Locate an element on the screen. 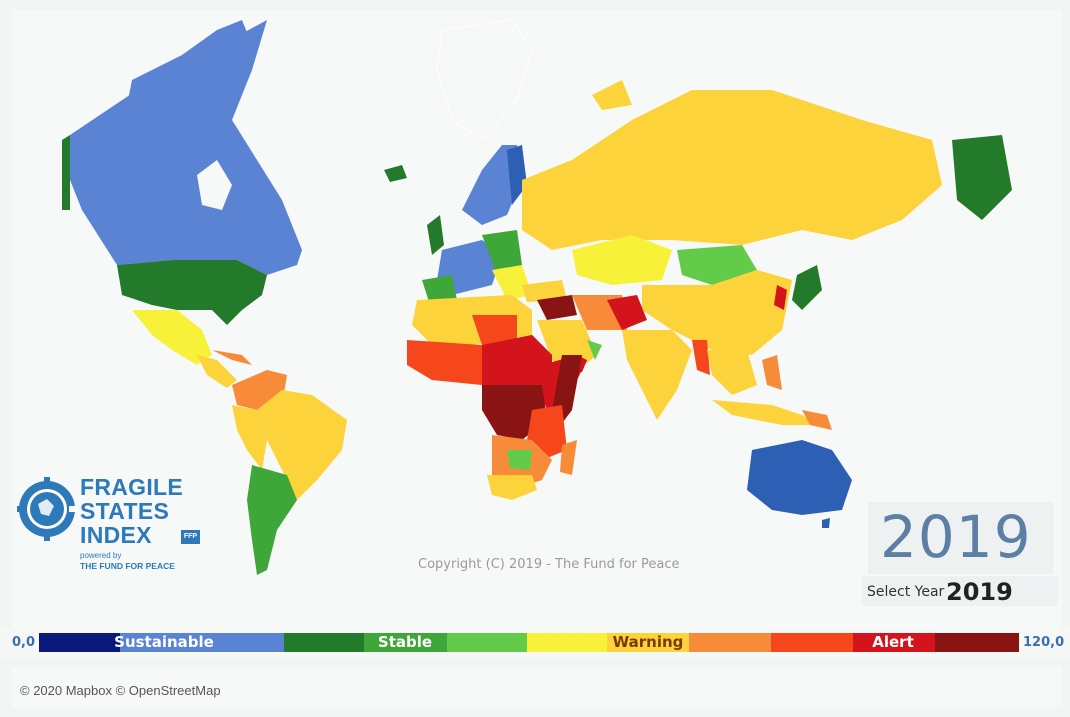 The height and width of the screenshot is (717, 1070). region-madagascar is located at coordinates (568, 457).